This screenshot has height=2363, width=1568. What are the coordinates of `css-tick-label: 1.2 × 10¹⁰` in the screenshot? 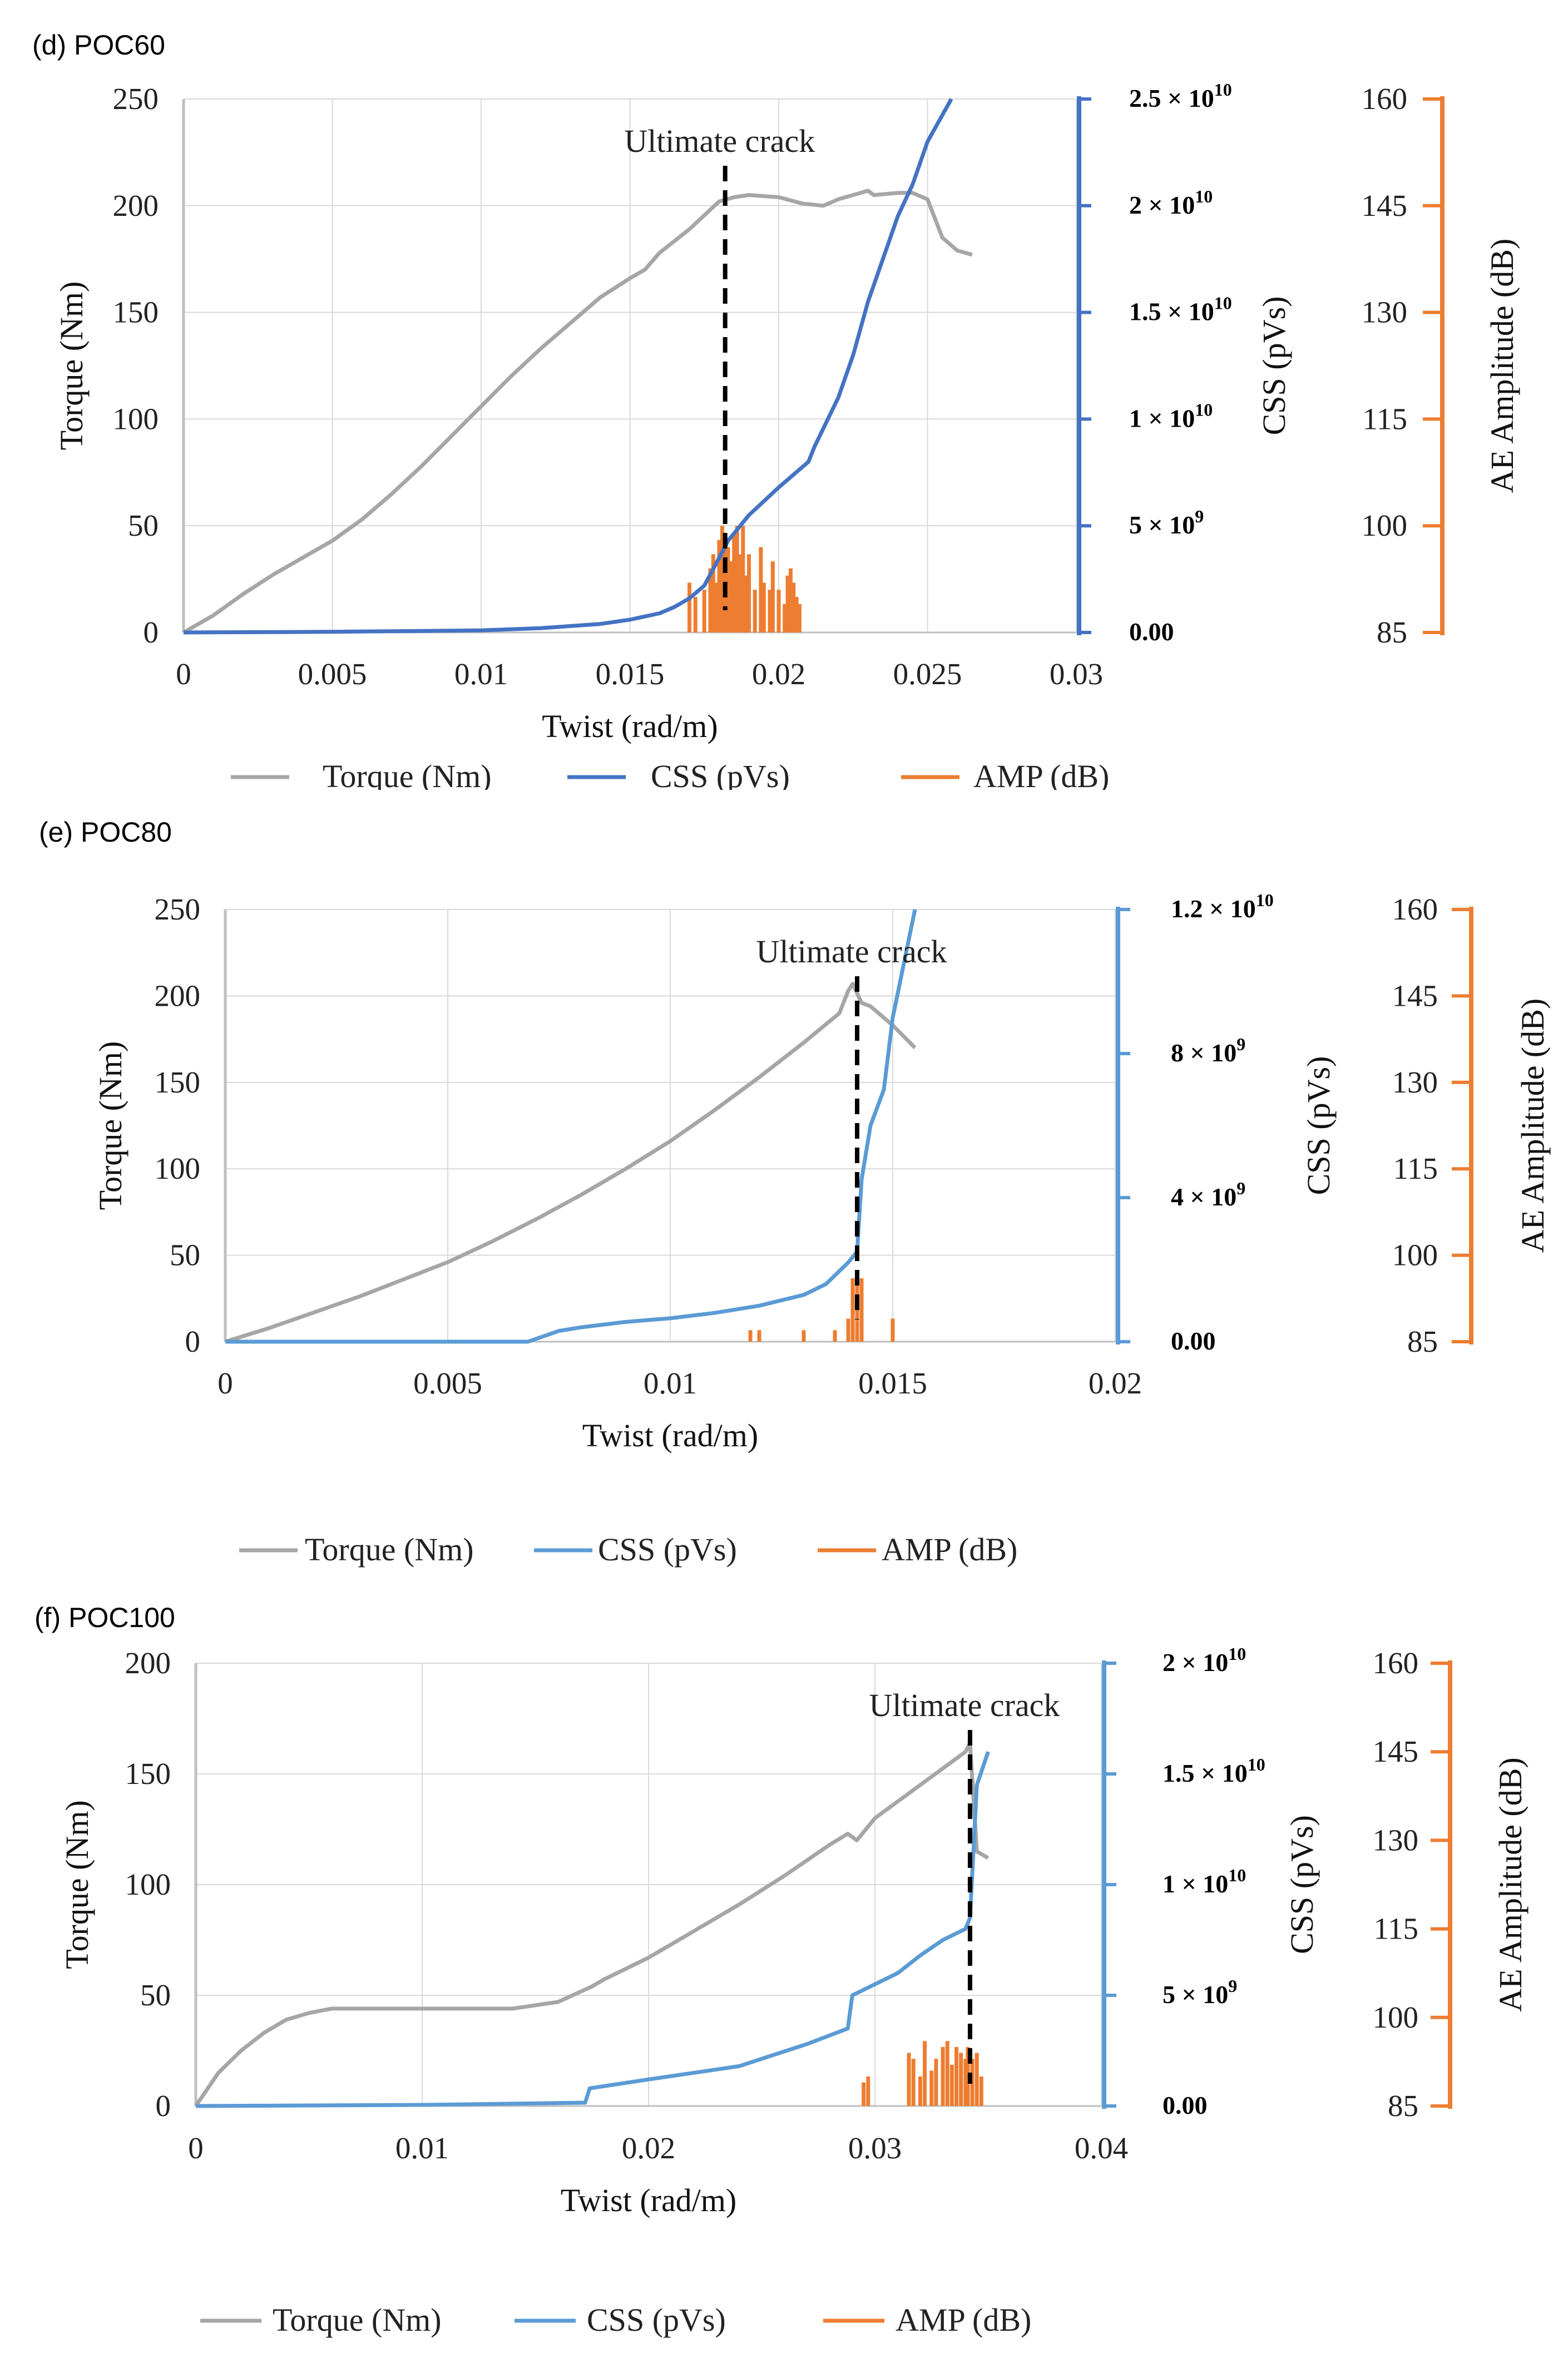 It's located at (1222, 906).